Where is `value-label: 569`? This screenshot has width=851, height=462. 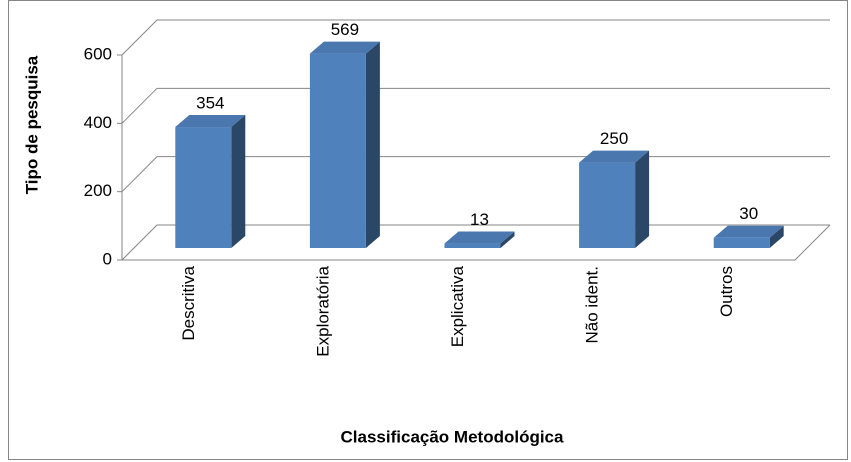
value-label: 569 is located at coordinates (345, 29).